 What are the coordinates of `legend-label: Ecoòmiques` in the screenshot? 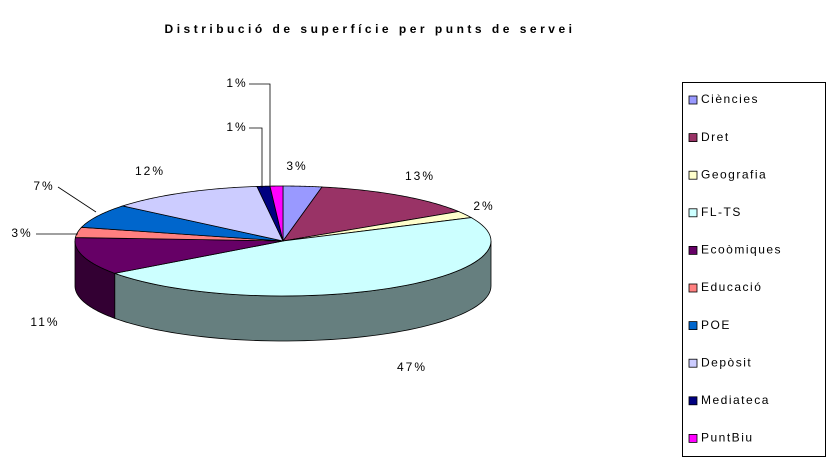 It's located at (741, 250).